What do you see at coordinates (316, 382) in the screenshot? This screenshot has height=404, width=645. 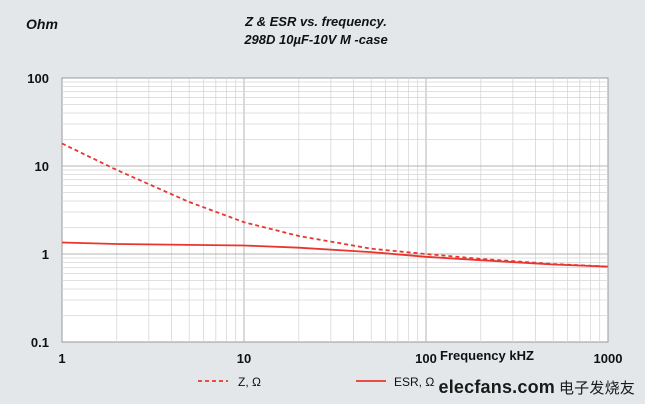 I see `legend: Z, Ω ESR, Ω` at bounding box center [316, 382].